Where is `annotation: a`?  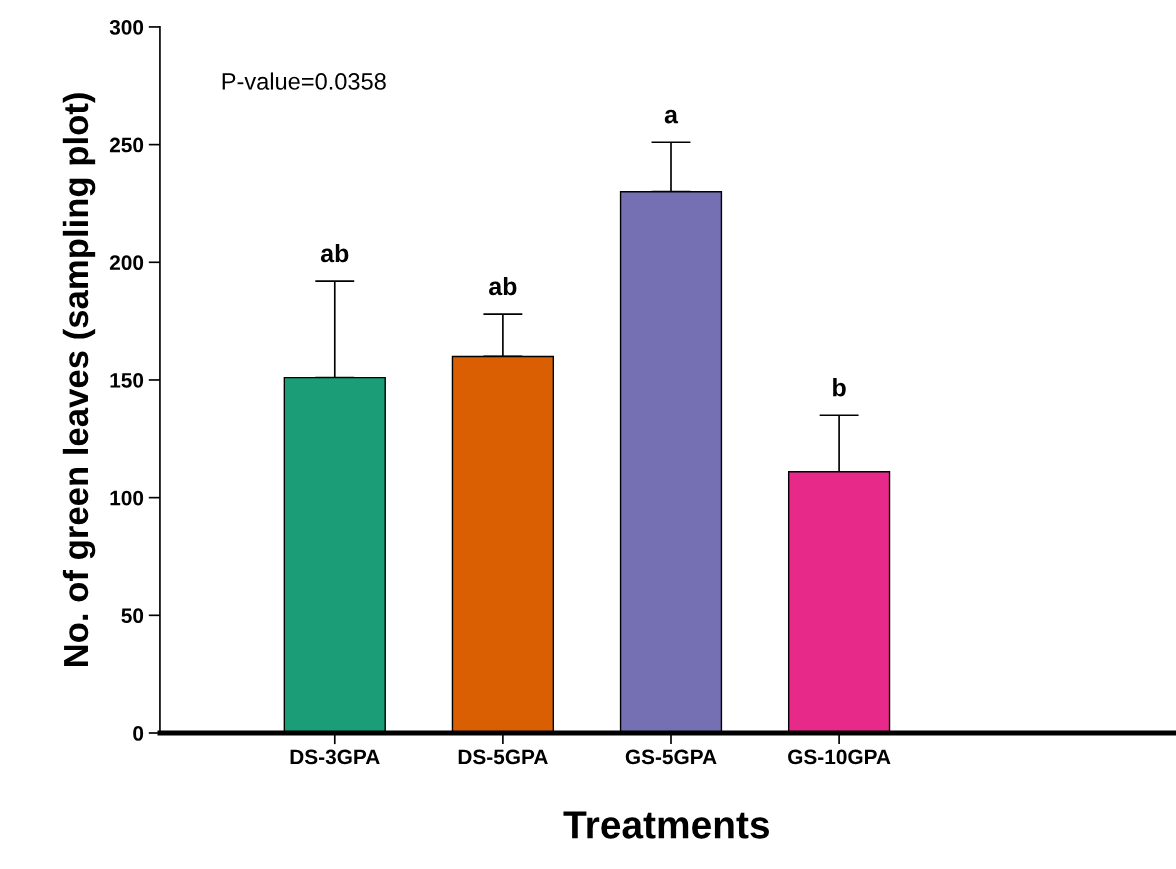 annotation: a is located at coordinates (671, 116).